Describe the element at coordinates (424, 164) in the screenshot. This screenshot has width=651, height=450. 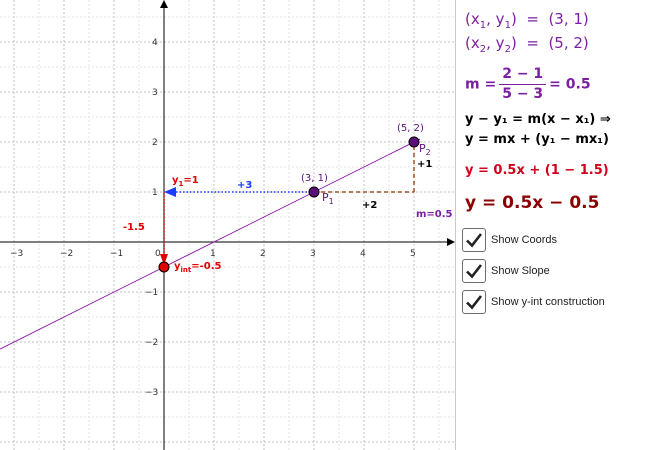
I see `rise-label: +1` at that location.